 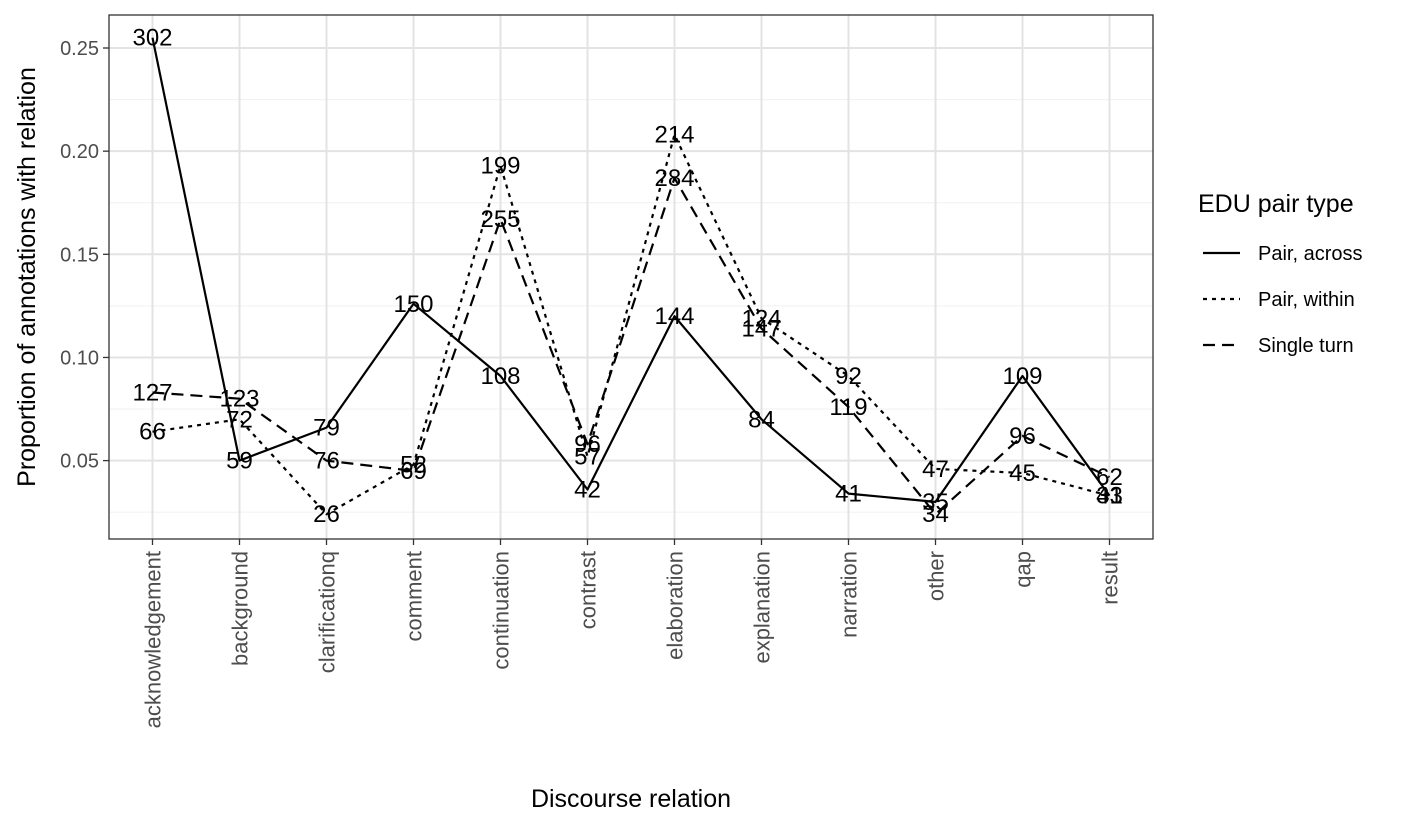 What do you see at coordinates (1306, 346) in the screenshot?
I see `legend-label: Single turn` at bounding box center [1306, 346].